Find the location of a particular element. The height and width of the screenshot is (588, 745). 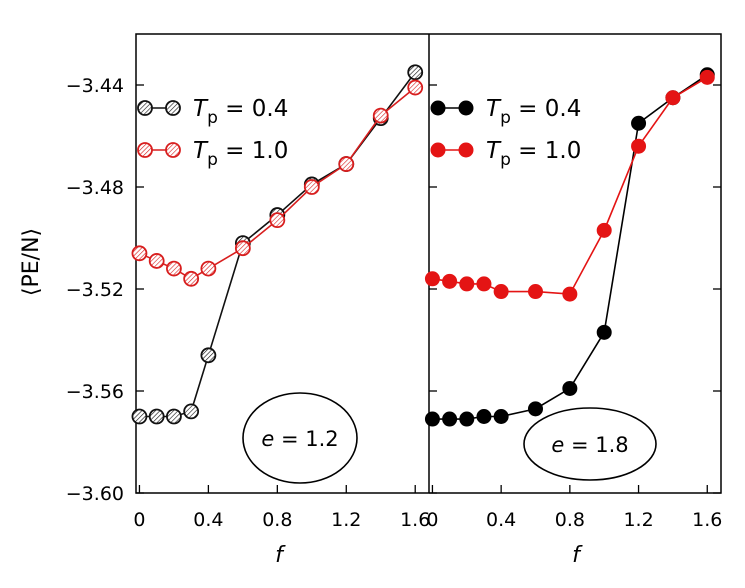

annotation-text: e = 1.2 is located at coordinates (299, 439).